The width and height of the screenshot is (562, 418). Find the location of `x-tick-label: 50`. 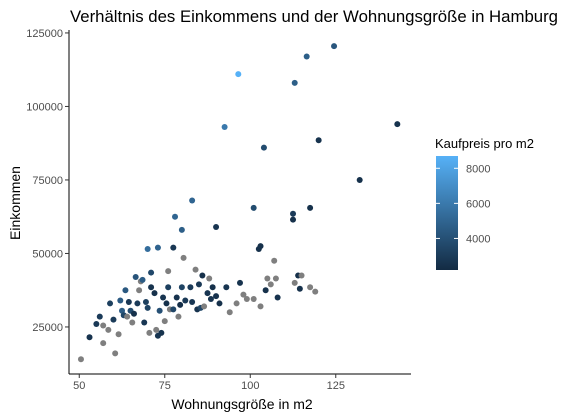

x-tick-label: 50 is located at coordinates (79, 386).